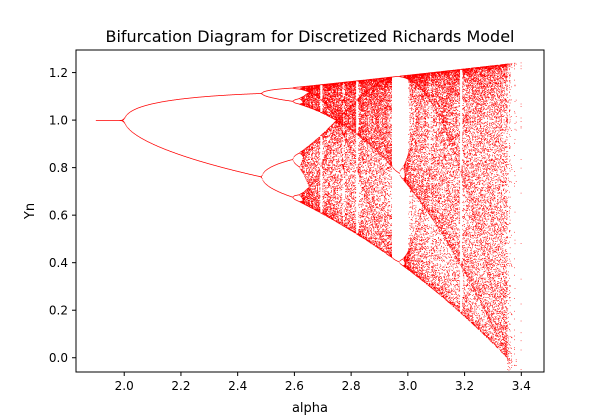  Describe the element at coordinates (58, 121) in the screenshot. I see `y-tick-label: 1.0` at that location.